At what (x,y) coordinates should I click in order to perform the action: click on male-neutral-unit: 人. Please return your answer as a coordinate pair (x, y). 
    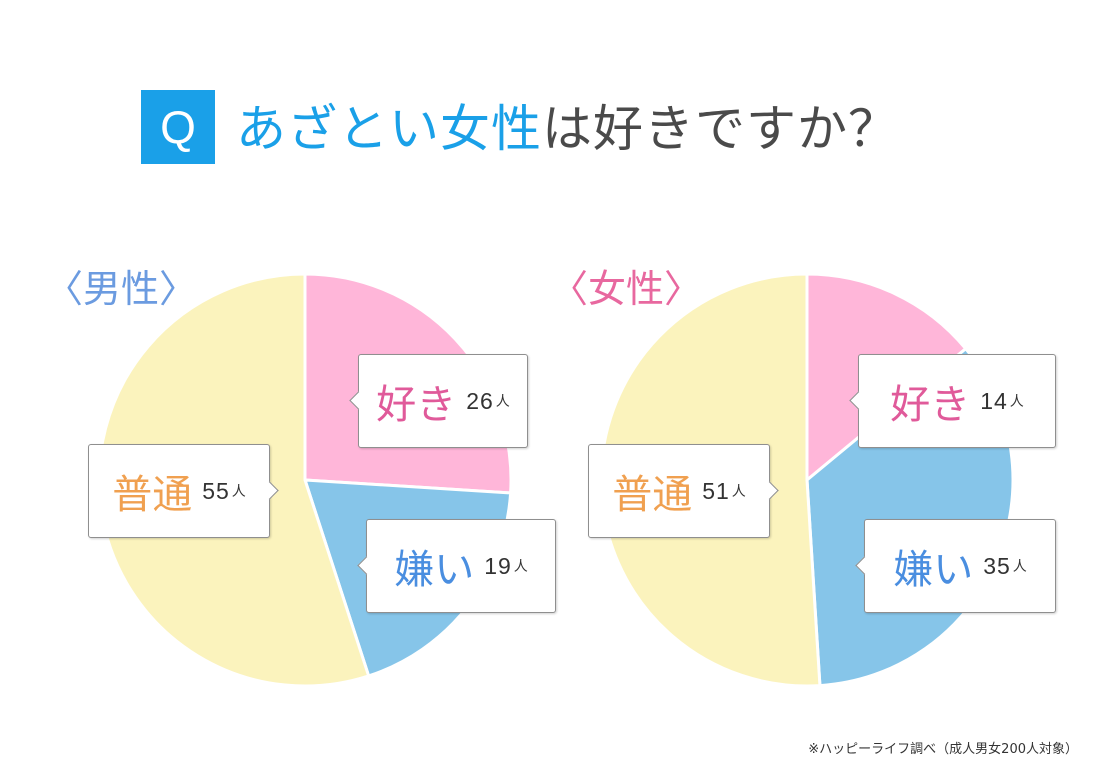
    Looking at the image, I should click on (238, 492).